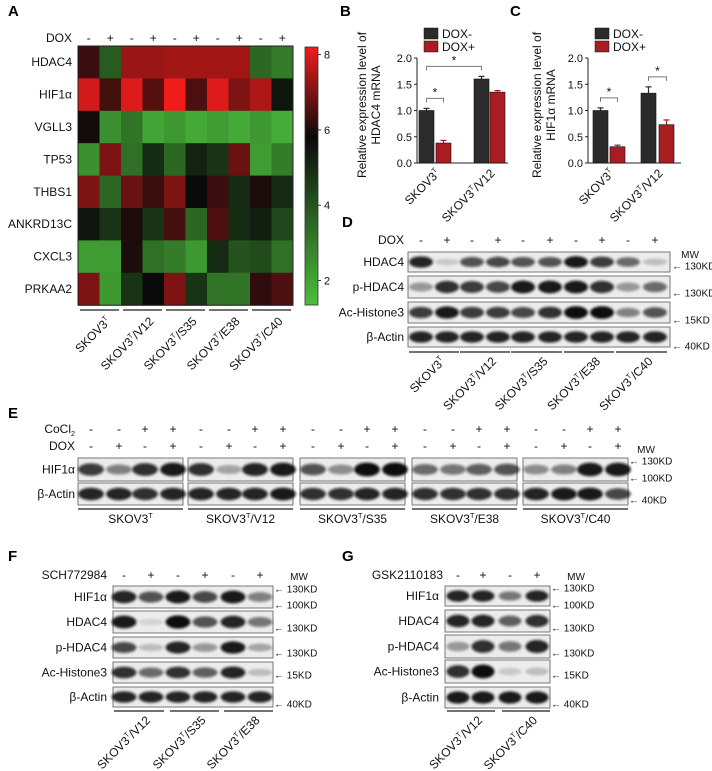  What do you see at coordinates (75, 575) in the screenshot?
I see `treatment-label-base: SCH772984` at bounding box center [75, 575].